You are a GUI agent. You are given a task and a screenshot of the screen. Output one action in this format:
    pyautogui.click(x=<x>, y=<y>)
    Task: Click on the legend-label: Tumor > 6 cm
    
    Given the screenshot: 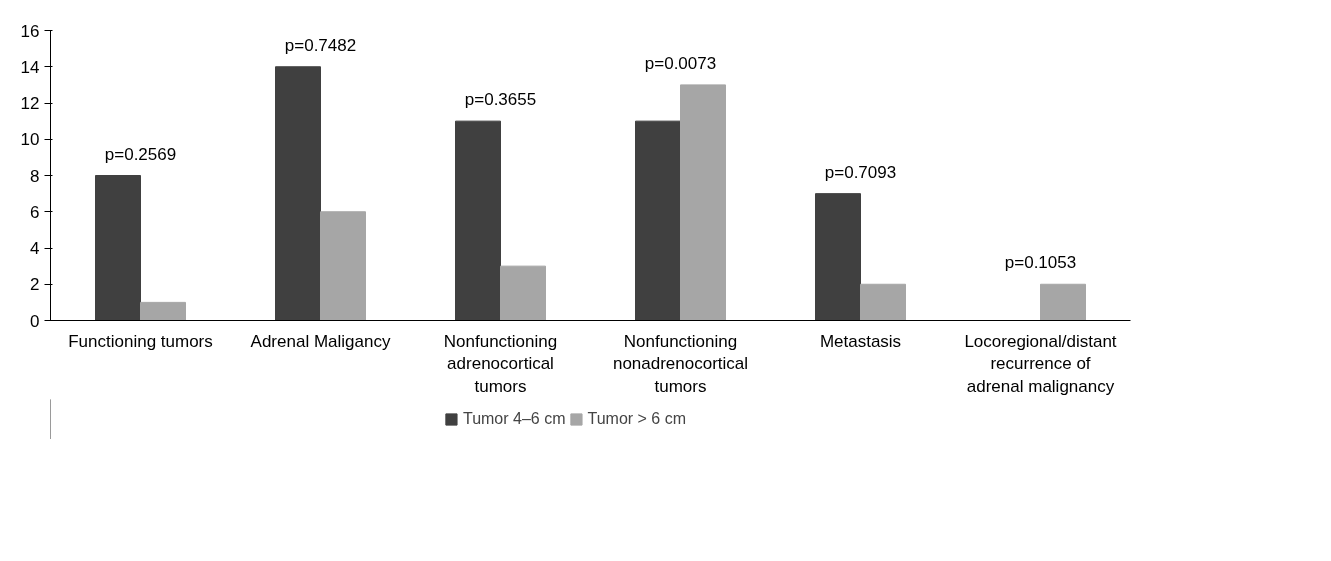 What is the action you would take?
    pyautogui.click(x=637, y=419)
    